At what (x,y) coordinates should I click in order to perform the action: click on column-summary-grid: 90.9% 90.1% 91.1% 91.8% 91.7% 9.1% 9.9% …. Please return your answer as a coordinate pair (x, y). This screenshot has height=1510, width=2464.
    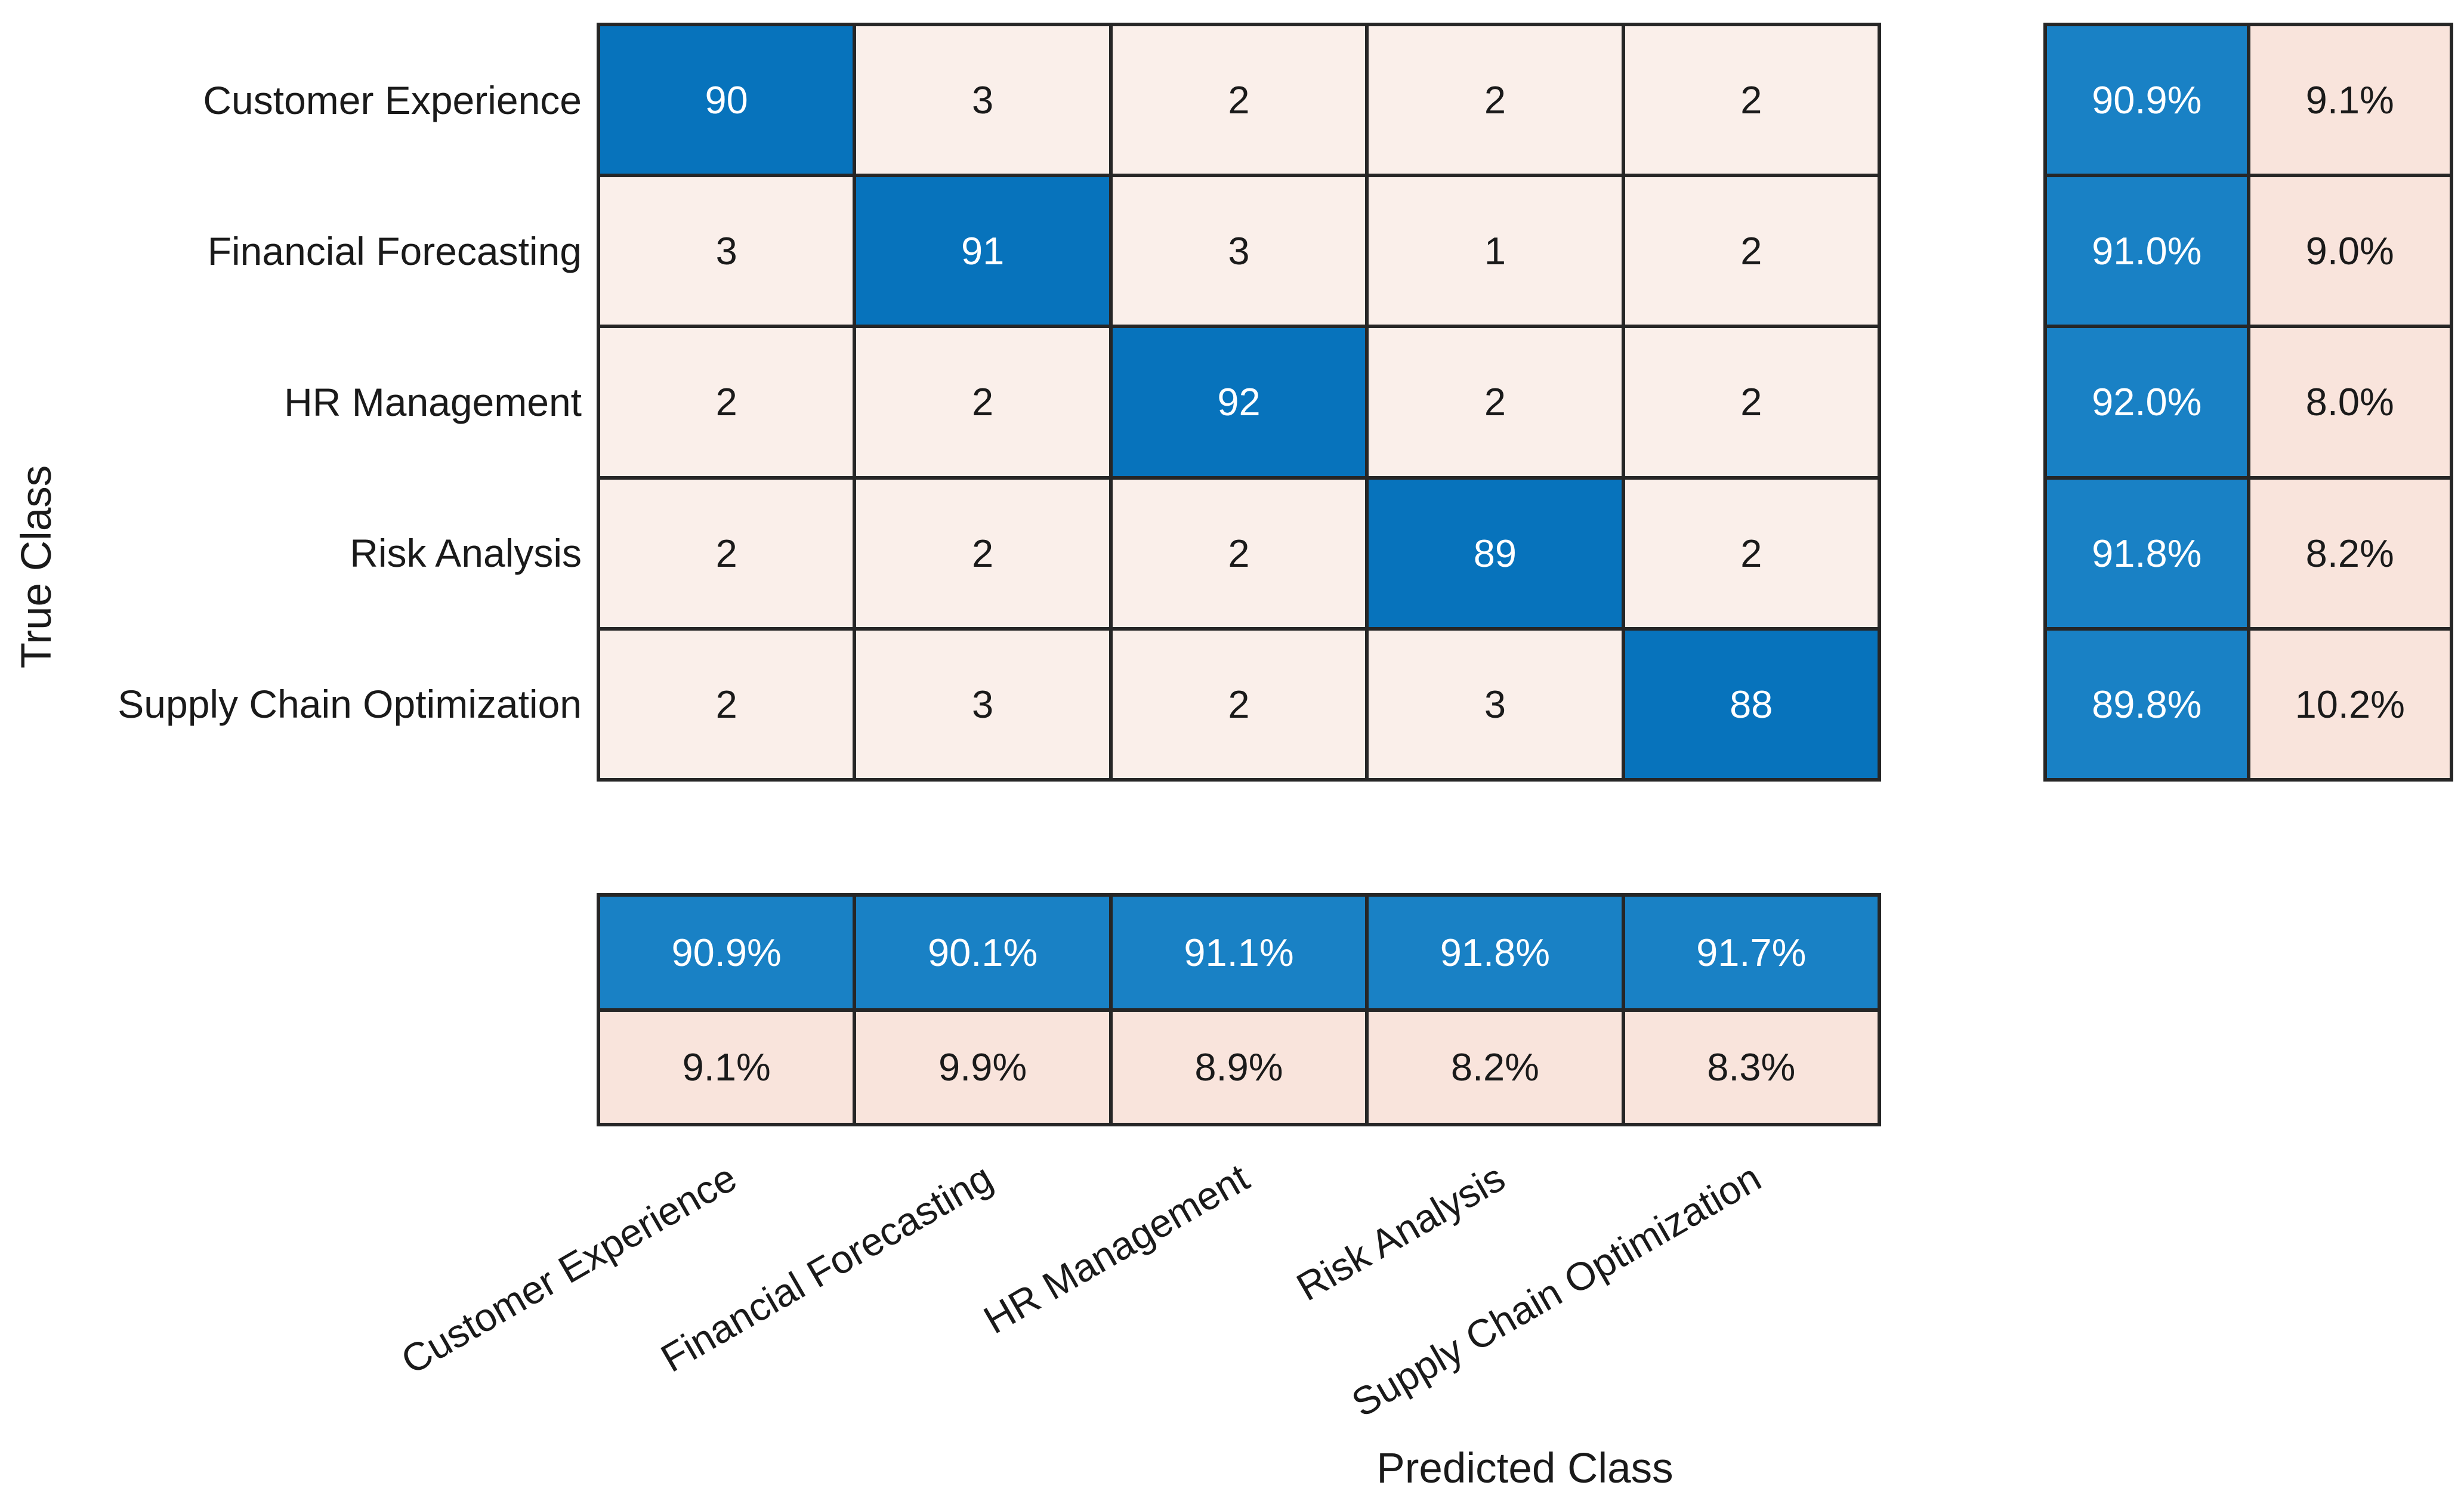
    Looking at the image, I should click on (1239, 1009).